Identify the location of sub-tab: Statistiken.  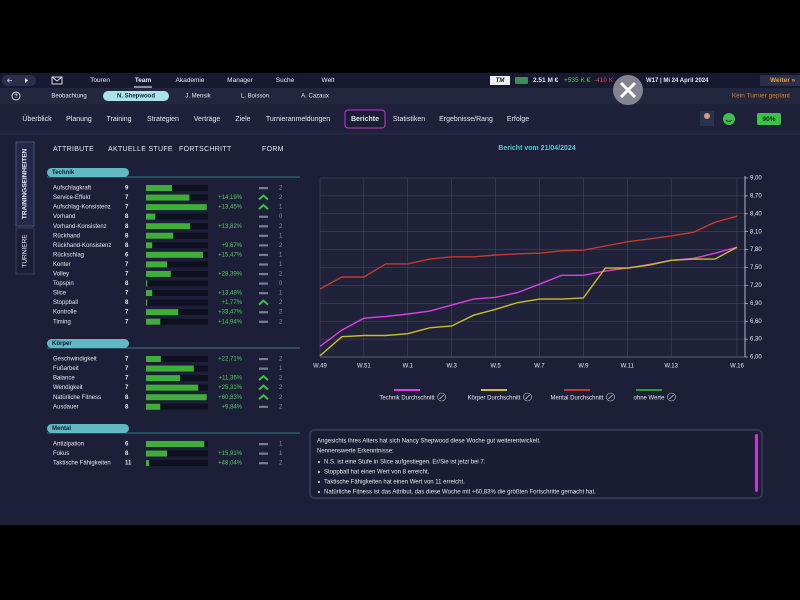
(409, 119).